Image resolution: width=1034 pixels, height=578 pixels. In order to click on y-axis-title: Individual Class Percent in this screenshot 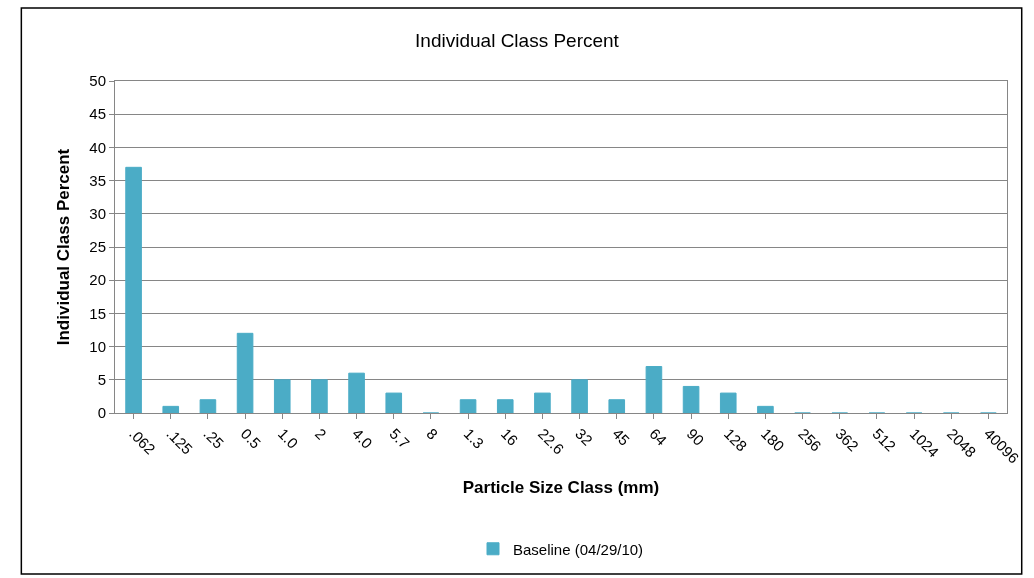, I will do `click(63, 247)`.